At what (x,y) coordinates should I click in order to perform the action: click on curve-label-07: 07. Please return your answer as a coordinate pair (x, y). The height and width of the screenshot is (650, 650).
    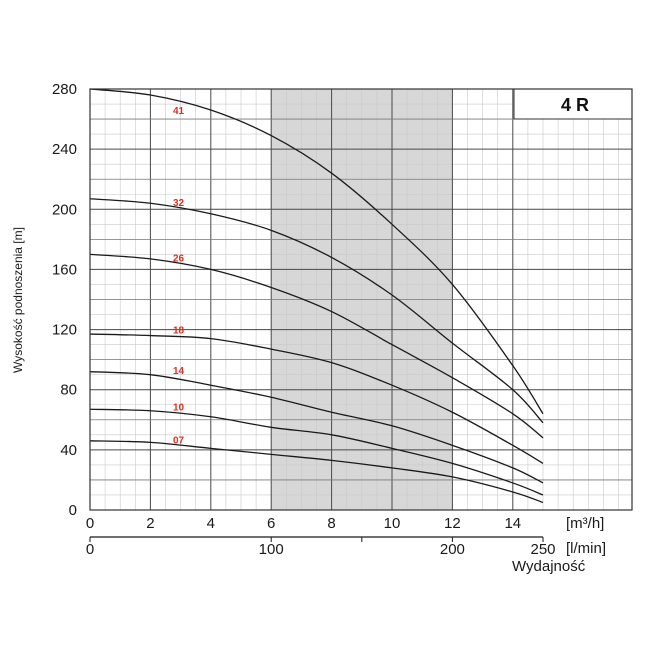
    Looking at the image, I should click on (179, 440).